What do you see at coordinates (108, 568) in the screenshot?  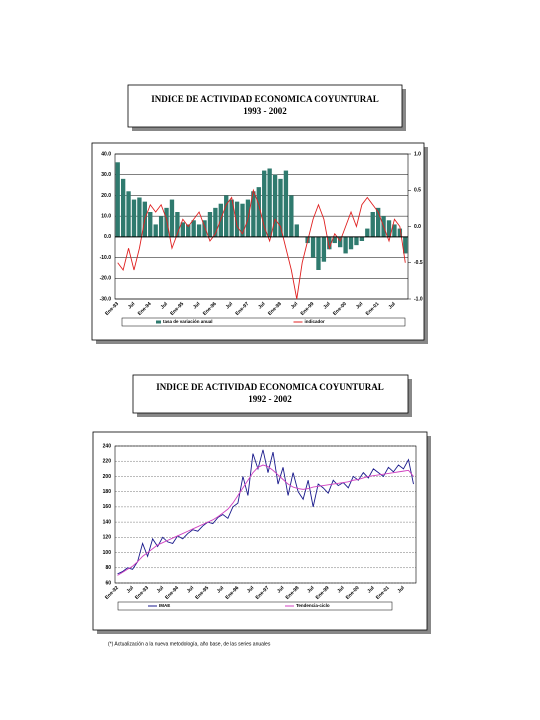 I see `y-tick-label: 80` at bounding box center [108, 568].